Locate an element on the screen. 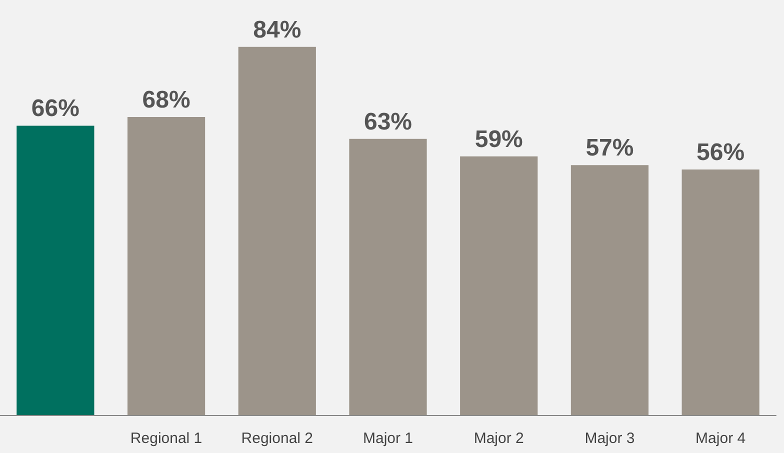 This screenshot has height=453, width=784. x-tick-label: Regional 1 is located at coordinates (166, 438).